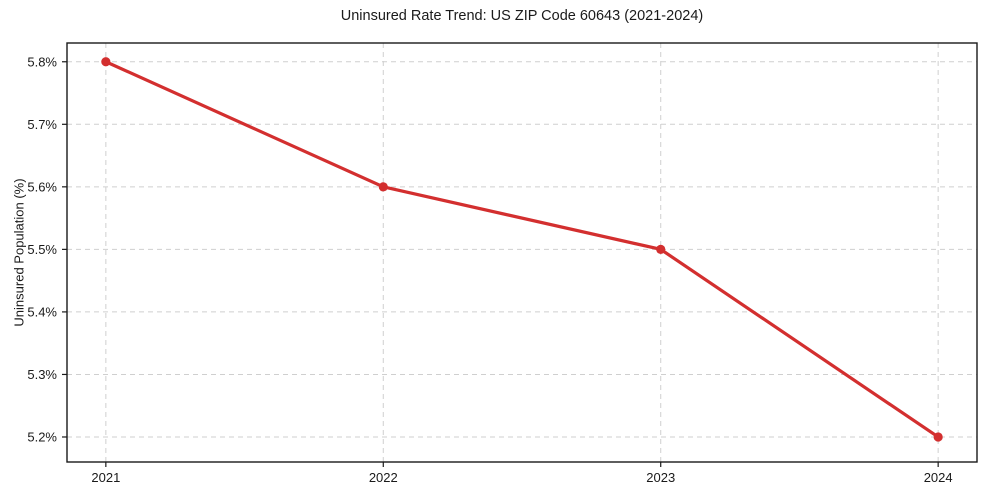  What do you see at coordinates (105, 477) in the screenshot?
I see `x-tick-label: 2021` at bounding box center [105, 477].